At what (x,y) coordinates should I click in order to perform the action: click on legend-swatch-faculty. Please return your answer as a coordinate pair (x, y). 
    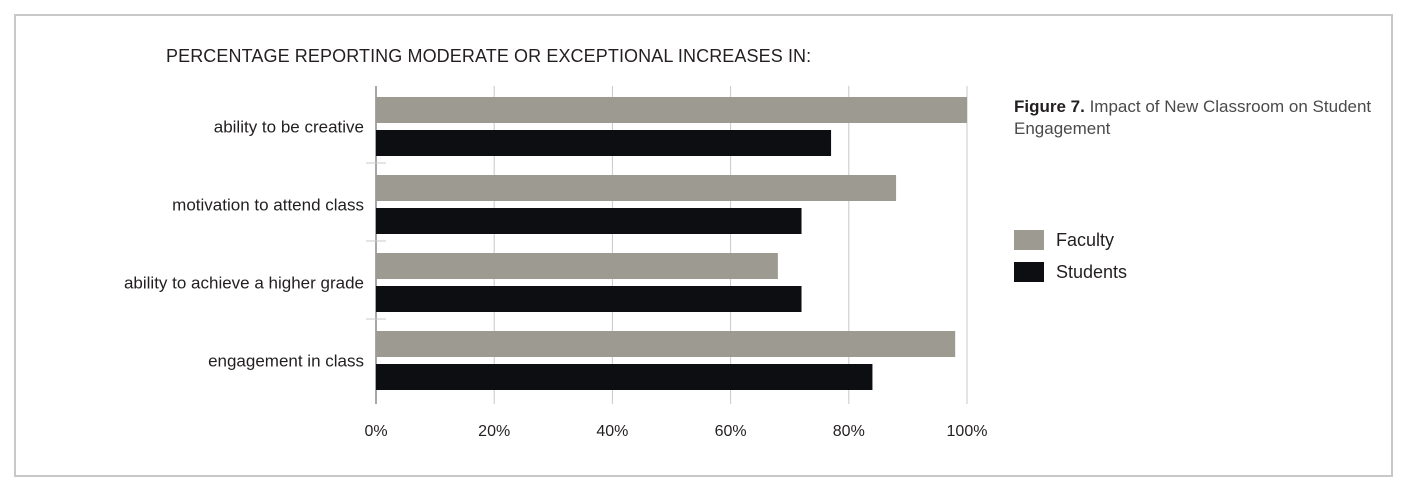
    Looking at the image, I should click on (1029, 240).